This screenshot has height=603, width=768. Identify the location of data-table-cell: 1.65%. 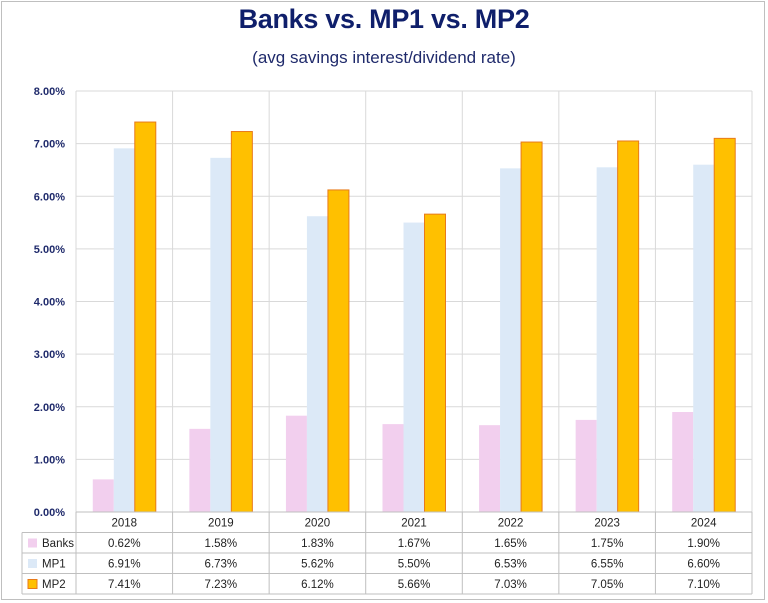
(510, 544).